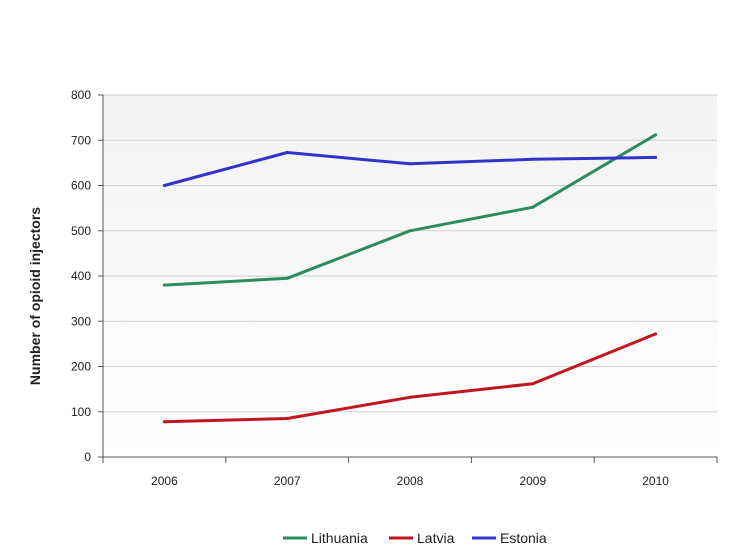  What do you see at coordinates (81, 186) in the screenshot?
I see `y-tick-label: 600` at bounding box center [81, 186].